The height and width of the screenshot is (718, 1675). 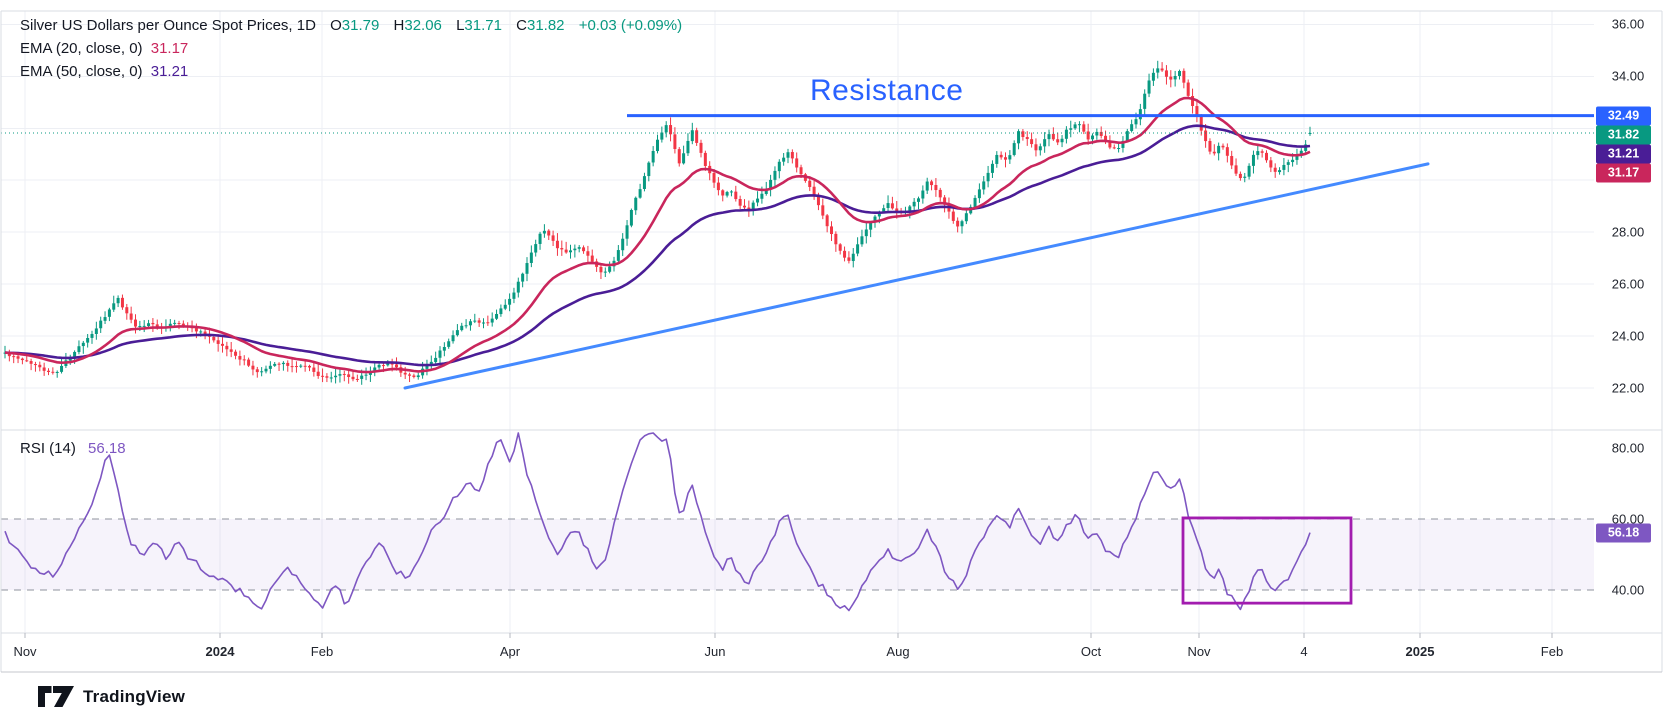 What do you see at coordinates (423, 25) in the screenshot?
I see `ohlc-high-value: 32.06` at bounding box center [423, 25].